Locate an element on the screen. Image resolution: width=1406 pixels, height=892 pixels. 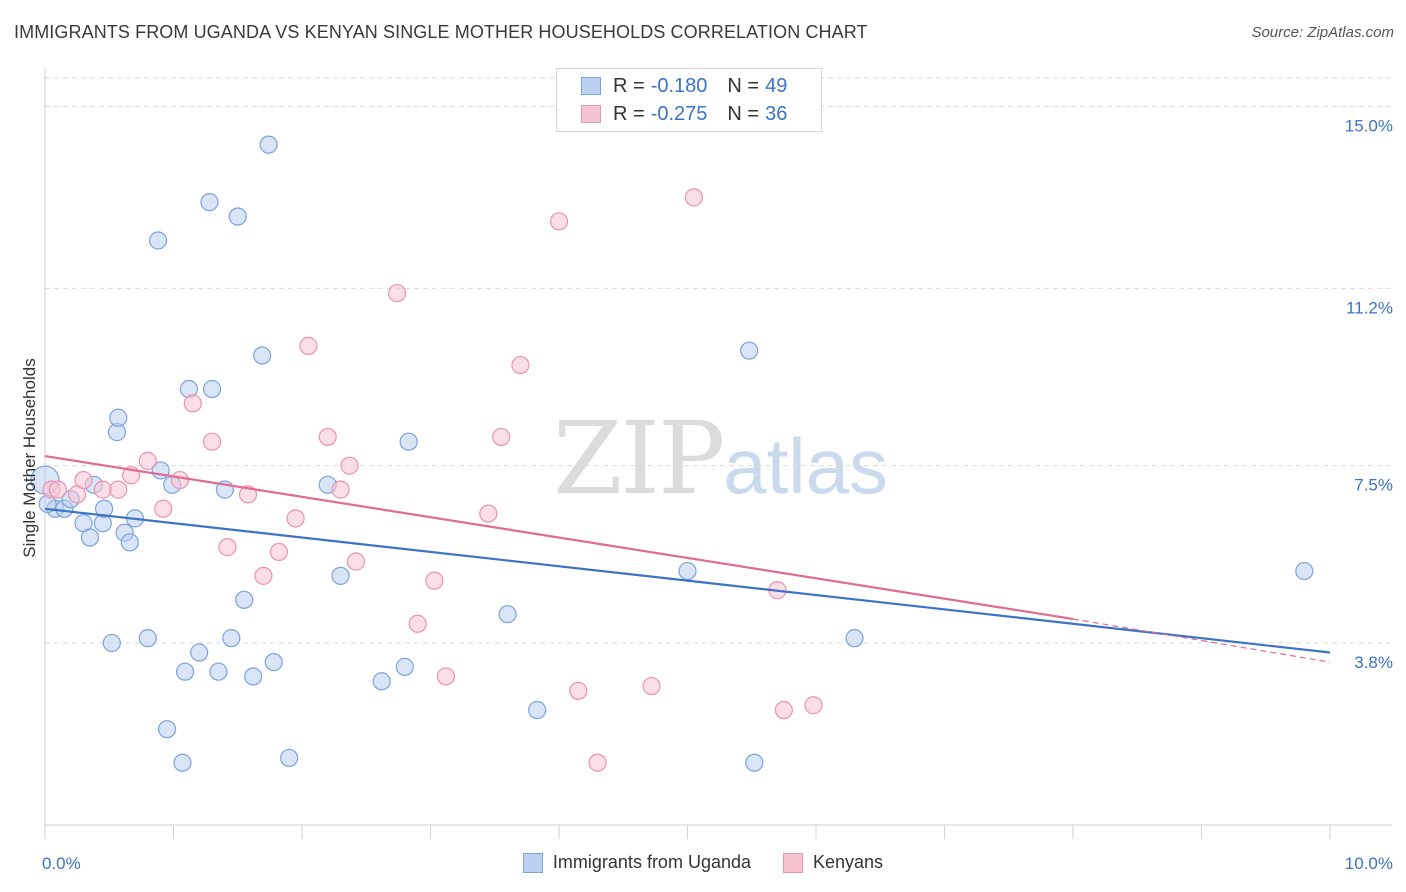
stats-row-uganda: R = -0.180 N = 49 is located at coordinates (687, 86).